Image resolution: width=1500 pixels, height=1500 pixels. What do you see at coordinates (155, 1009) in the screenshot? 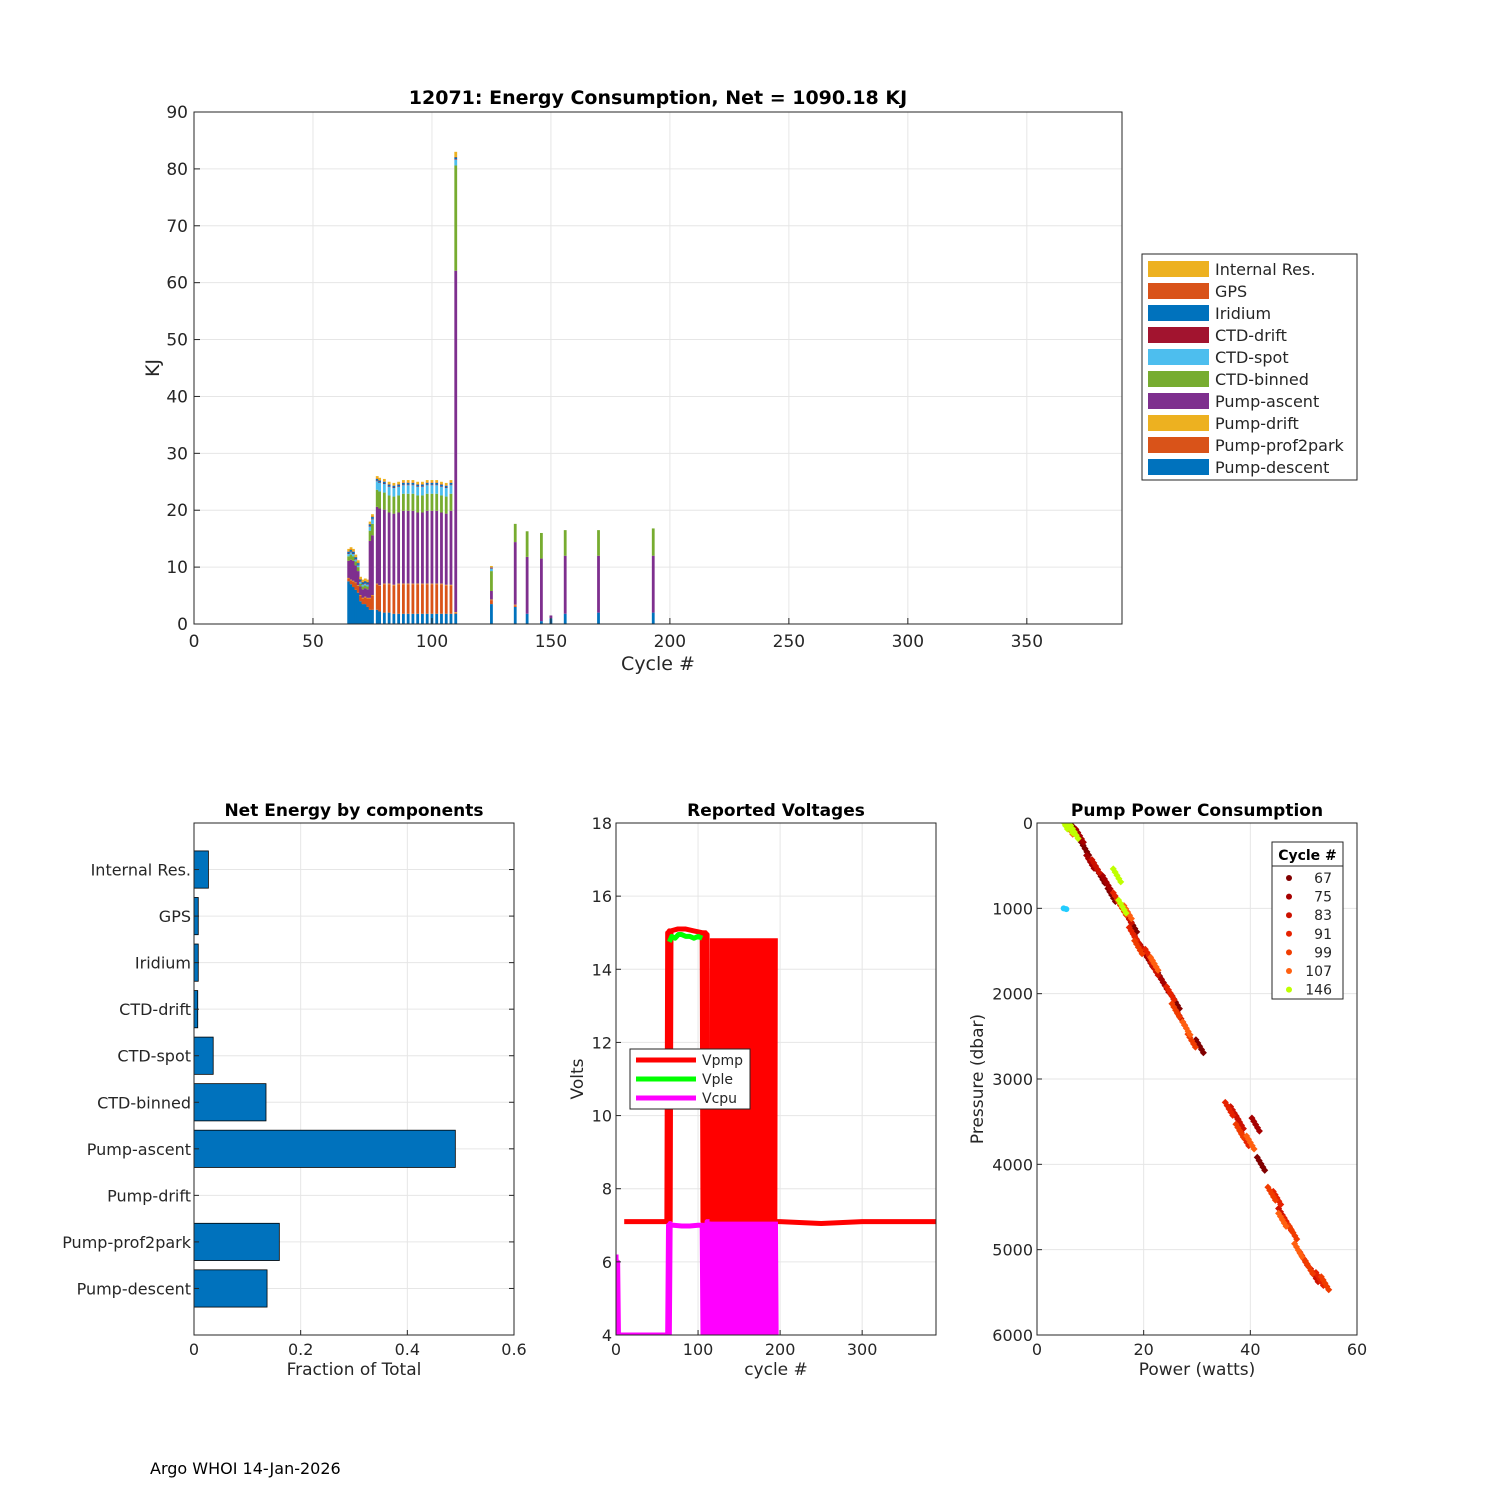
I see `components-category-label: CTD-drift` at bounding box center [155, 1009].